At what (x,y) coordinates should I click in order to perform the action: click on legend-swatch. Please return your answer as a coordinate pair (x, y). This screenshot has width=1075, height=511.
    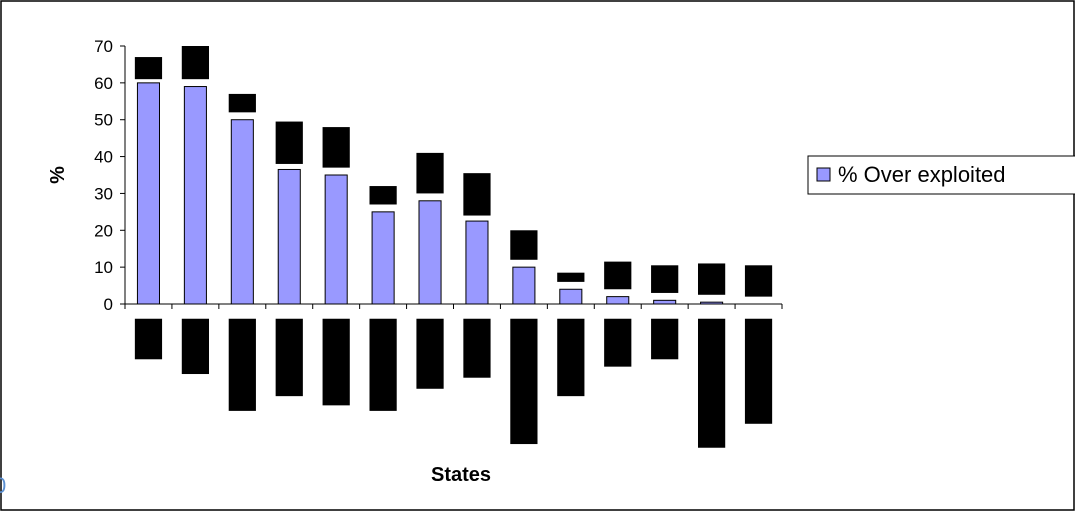
    Looking at the image, I should click on (823, 174).